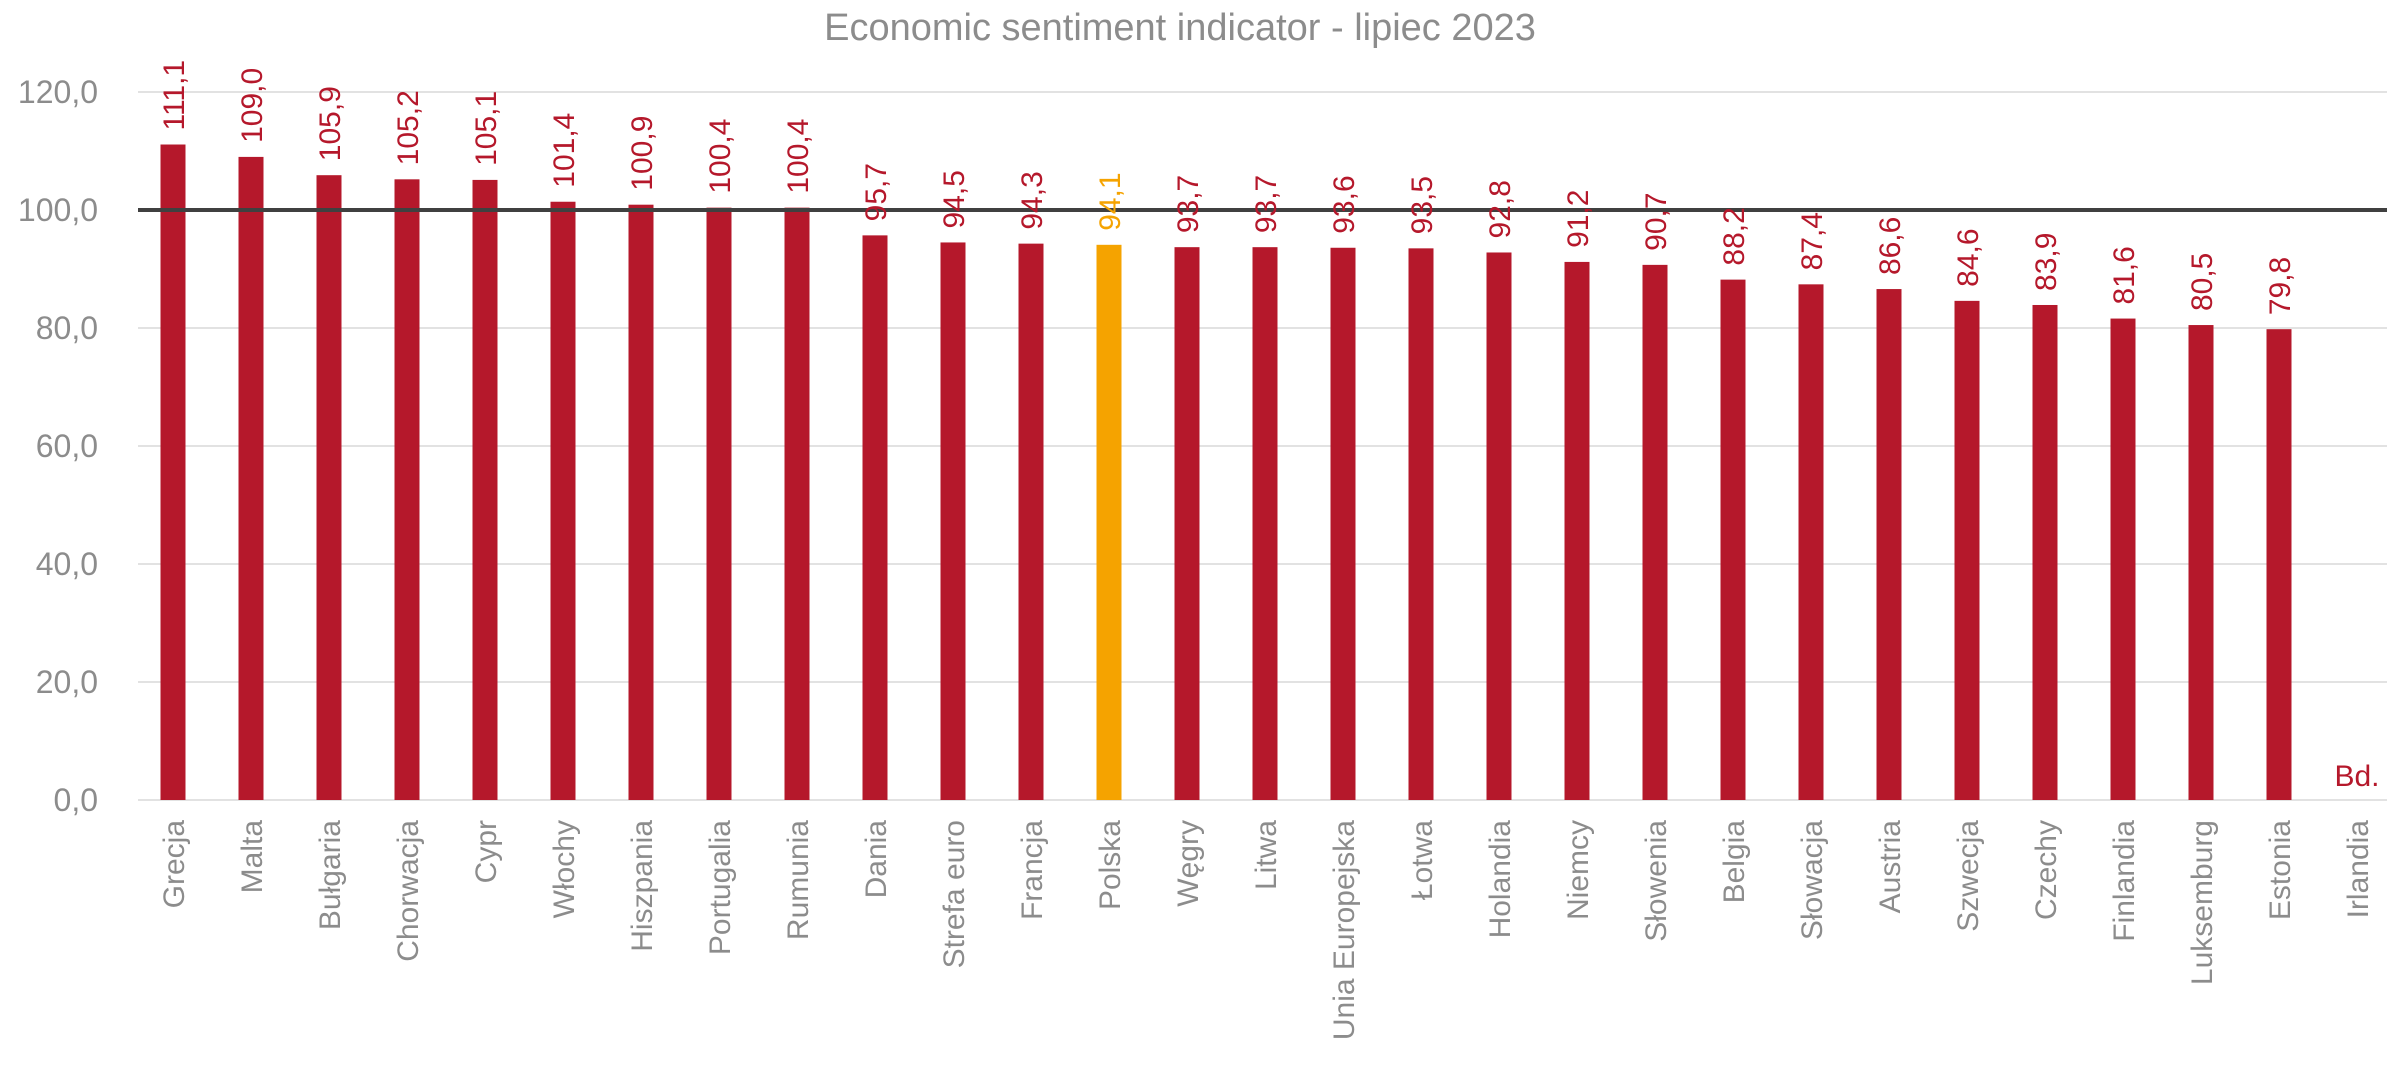 The image size is (2387, 1069). I want to click on x-tick-label: Belgia, so click(1734, 862).